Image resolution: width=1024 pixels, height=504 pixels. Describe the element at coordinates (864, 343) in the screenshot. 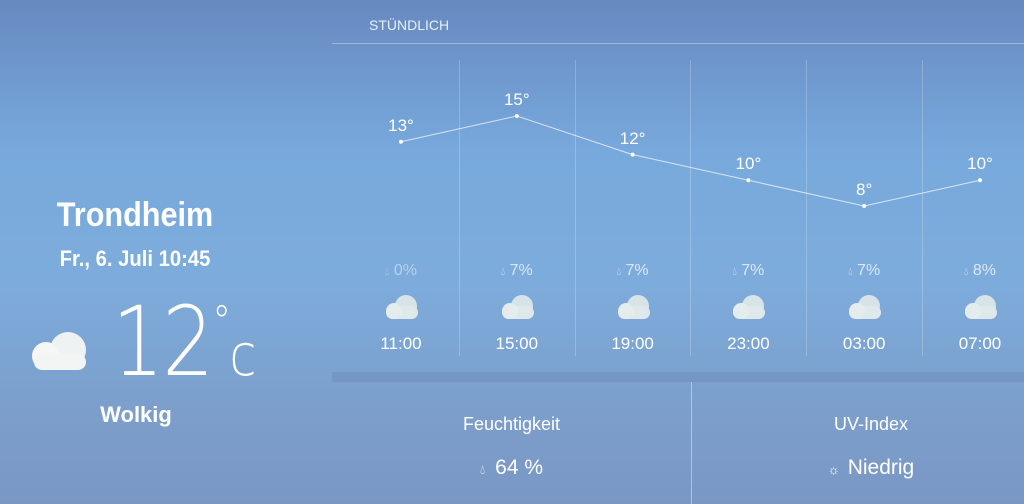

I see `hour-time: 03:00` at that location.